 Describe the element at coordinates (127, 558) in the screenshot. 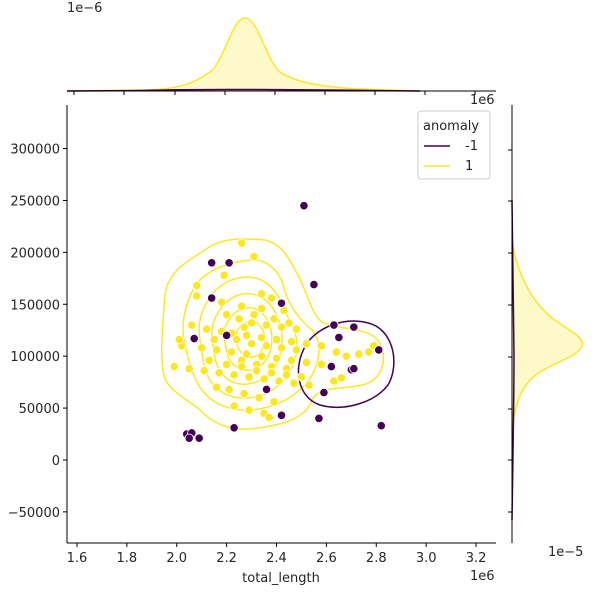

I see `x-tick-label: 1.8` at that location.